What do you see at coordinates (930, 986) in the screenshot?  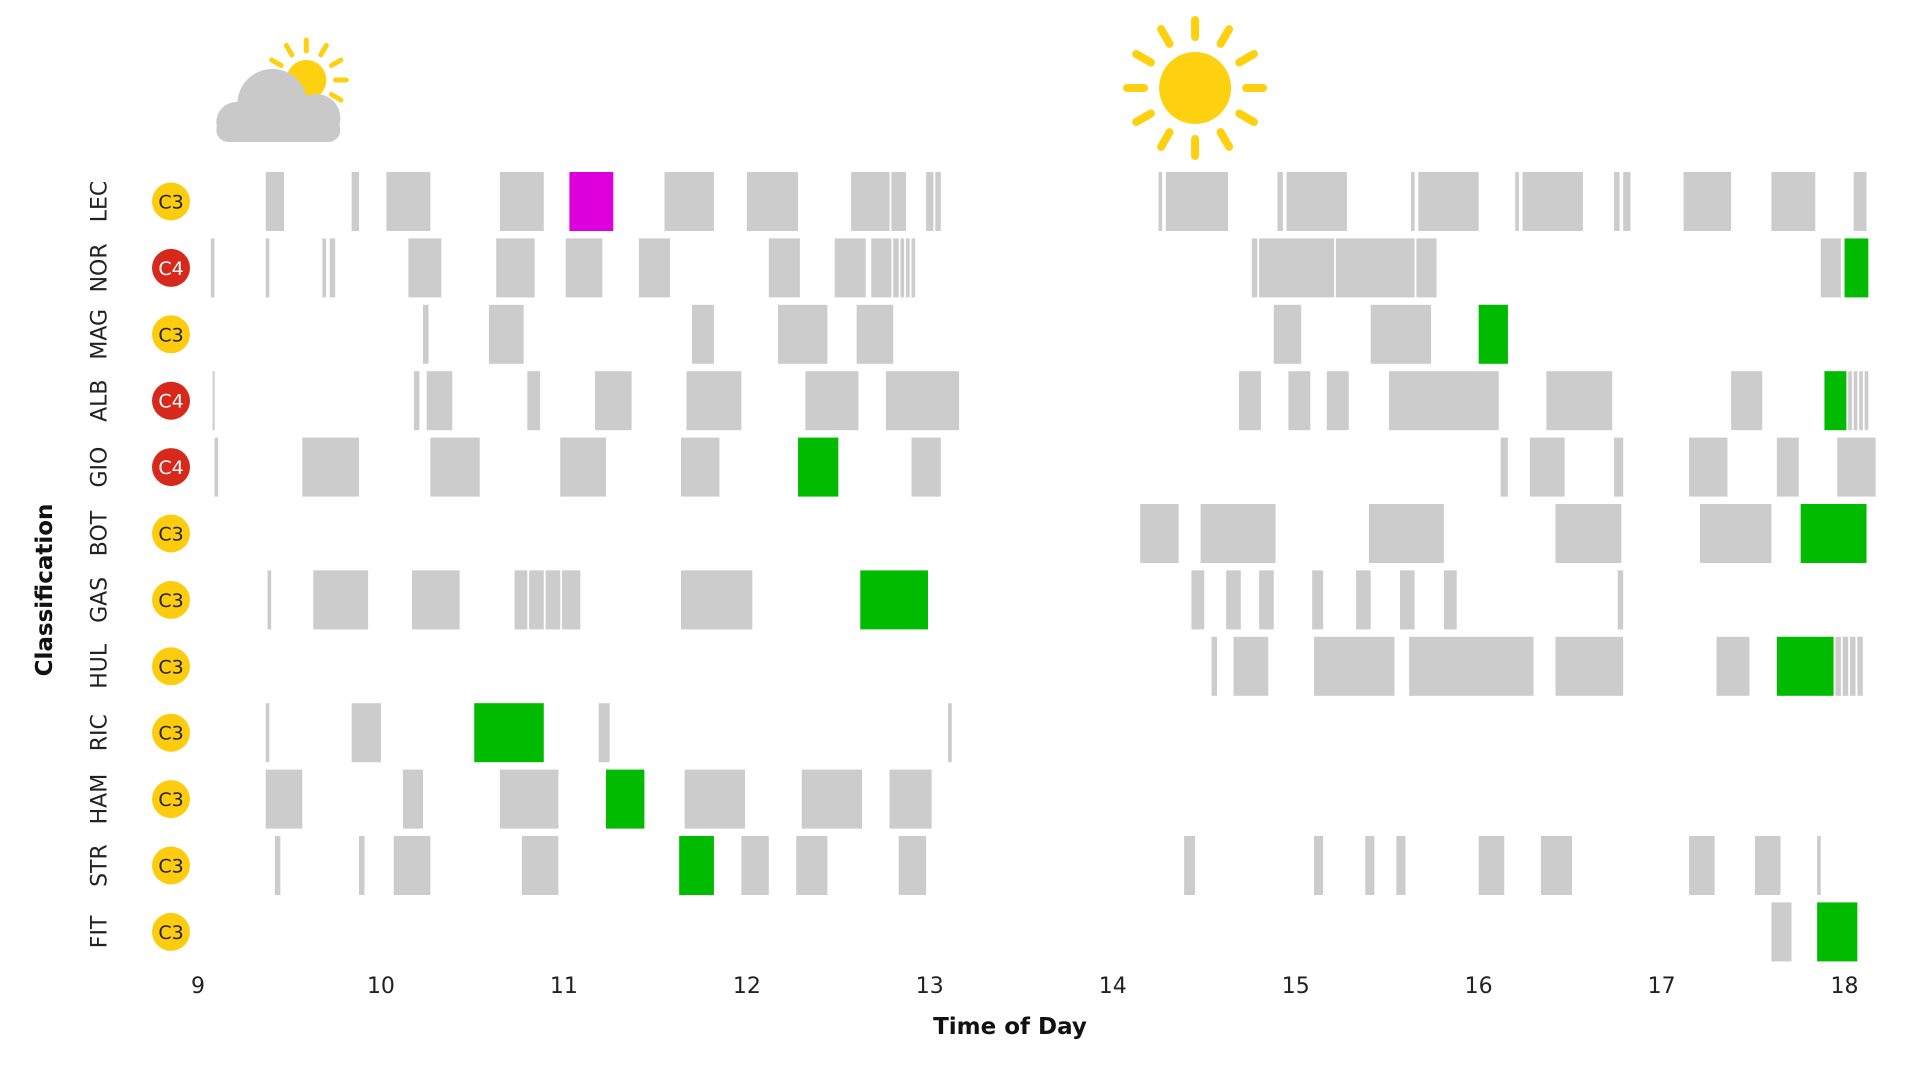 I see `x-tick-label: 13` at bounding box center [930, 986].